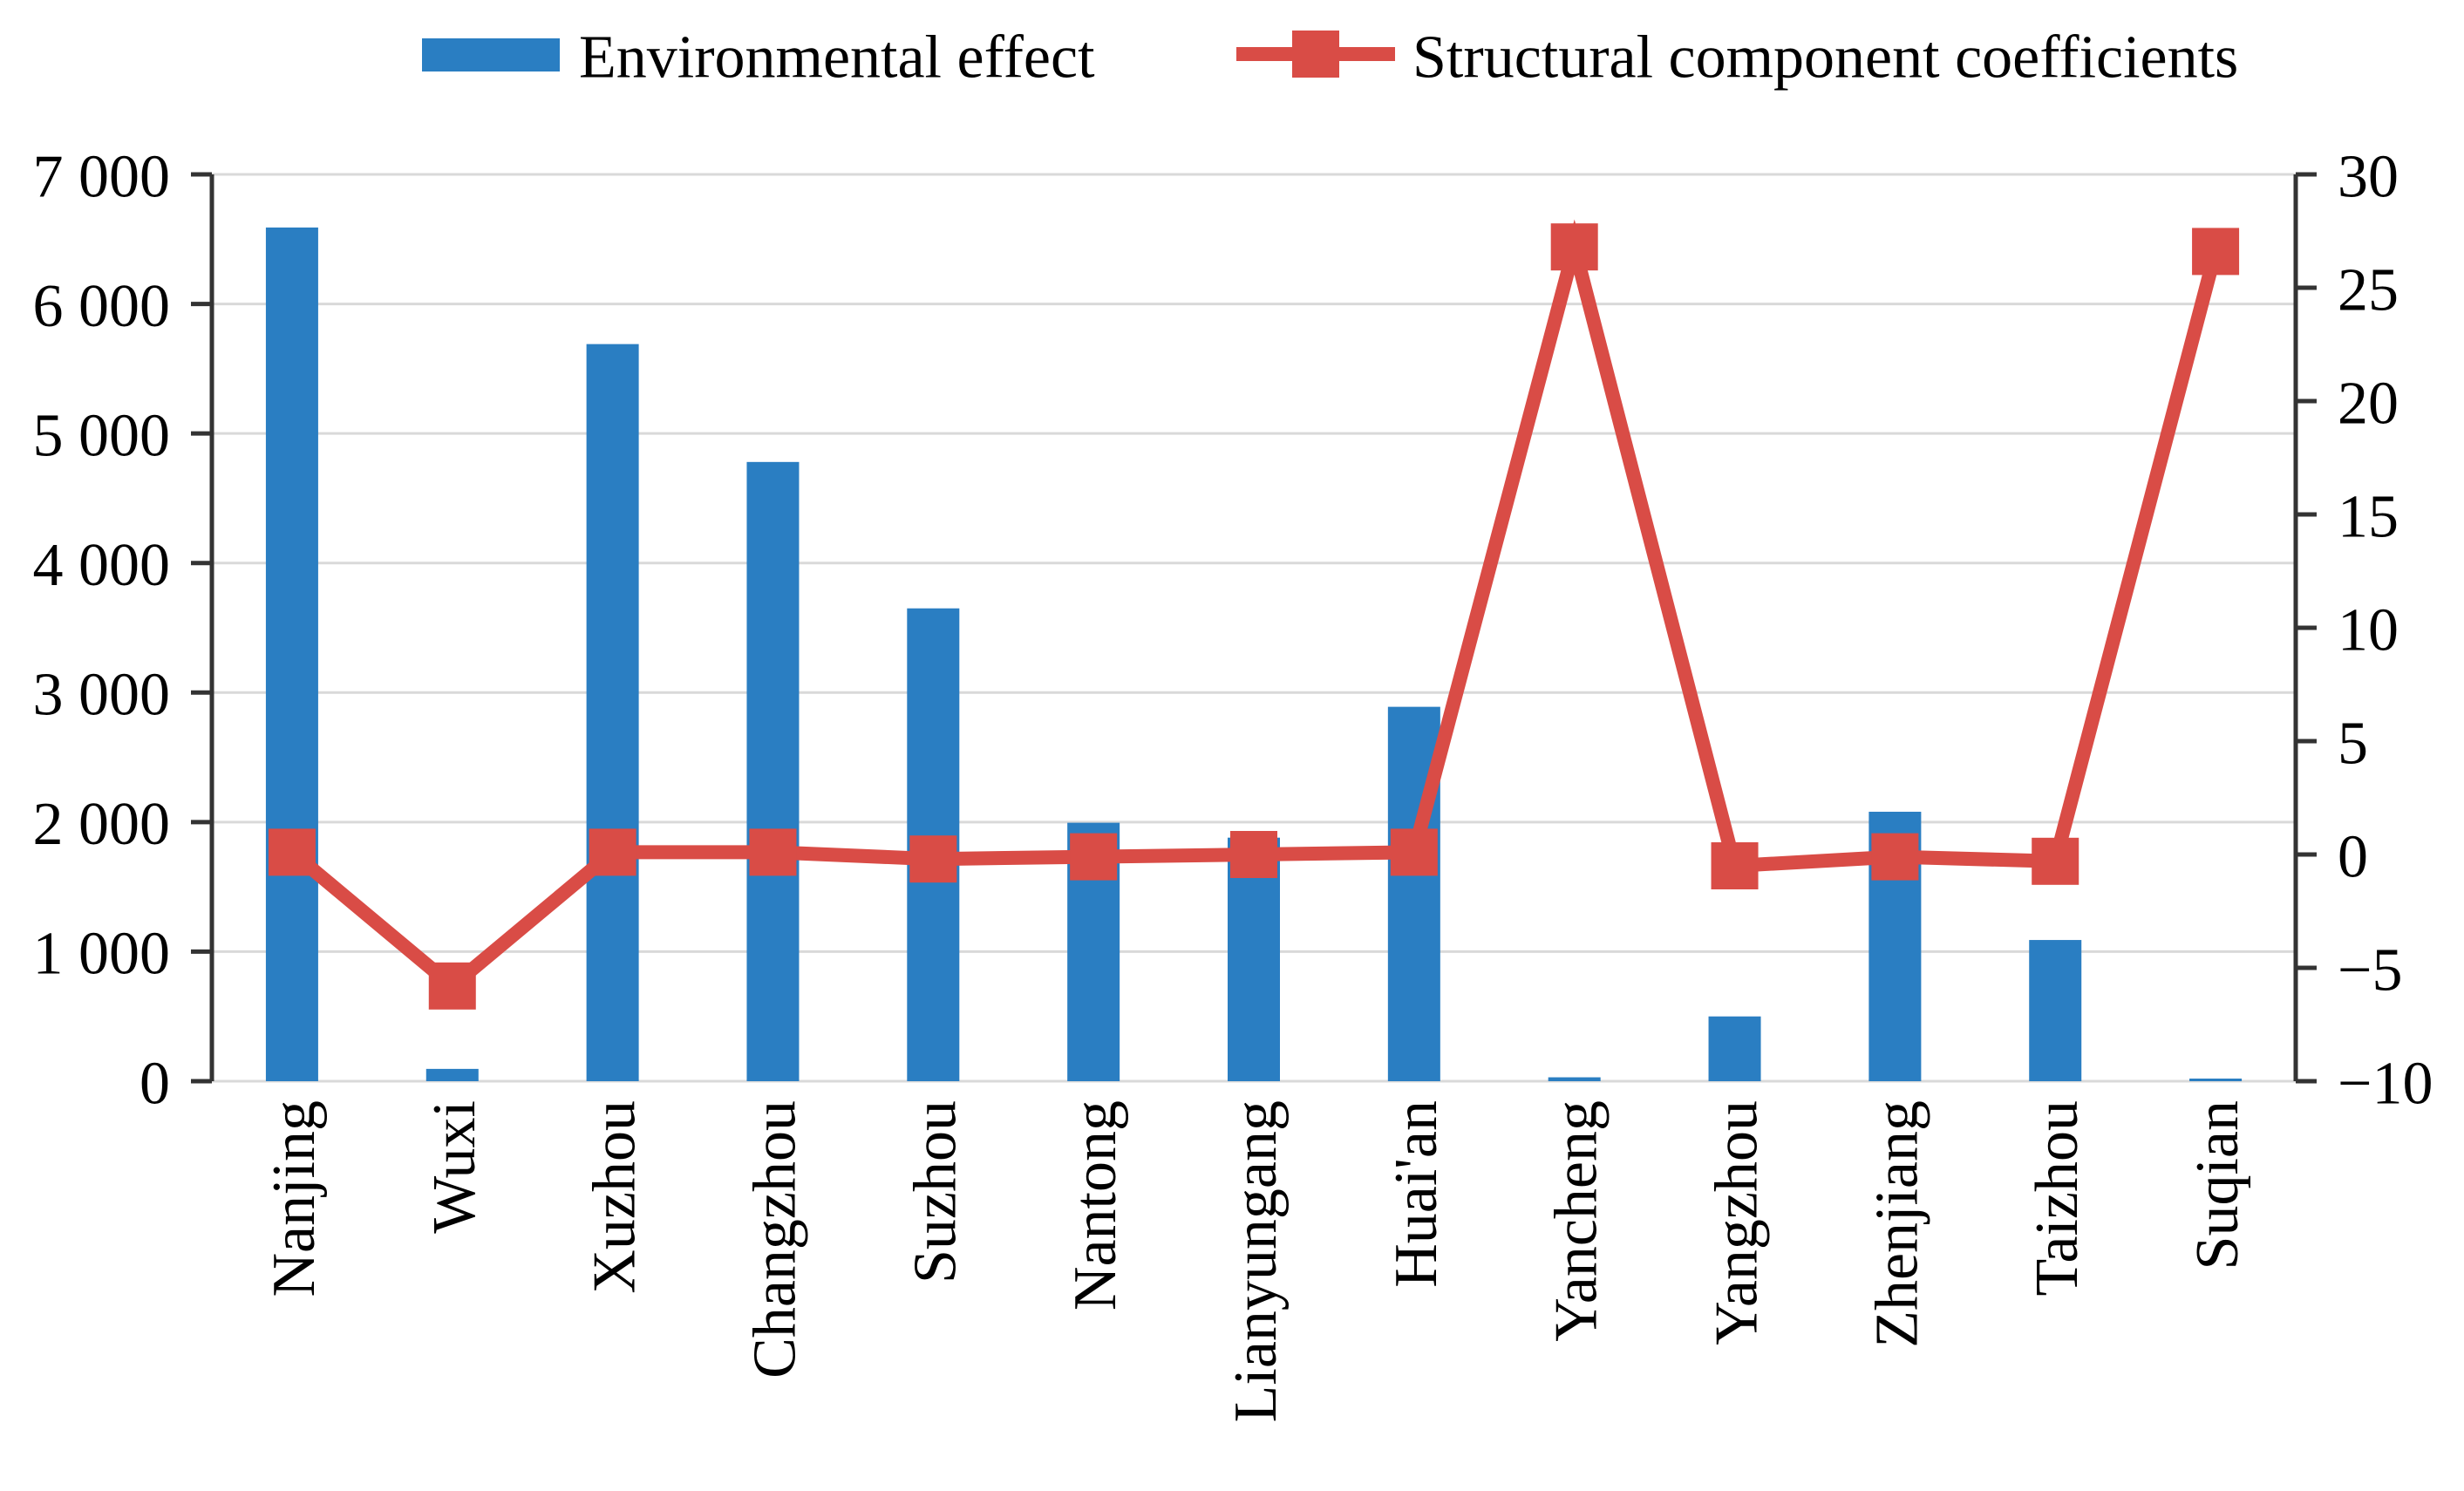 The height and width of the screenshot is (1491, 2464). What do you see at coordinates (292, 852) in the screenshot?
I see `marker-Nanjing` at bounding box center [292, 852].